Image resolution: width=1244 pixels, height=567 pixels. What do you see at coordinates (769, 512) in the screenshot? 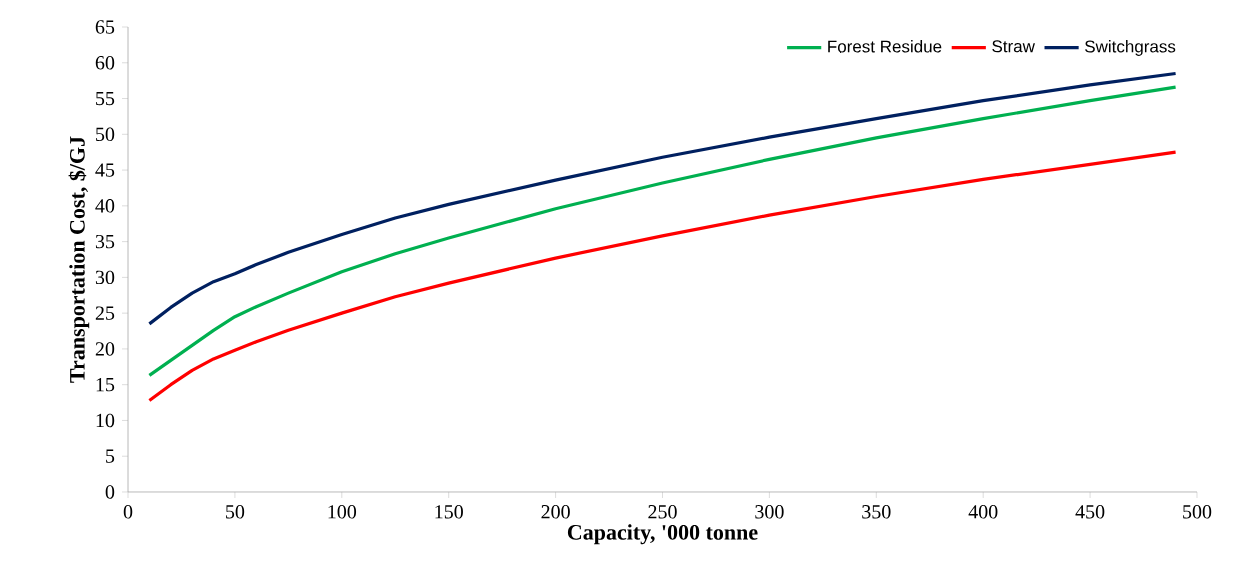
I see `x-tick-label: 300` at bounding box center [769, 512].